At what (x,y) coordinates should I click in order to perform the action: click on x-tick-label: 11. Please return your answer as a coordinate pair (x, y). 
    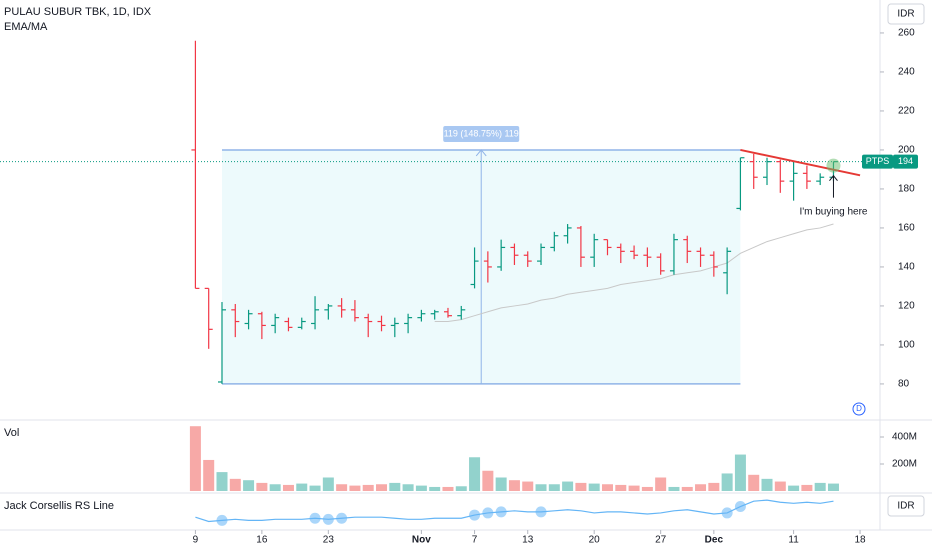
    Looking at the image, I should click on (793, 540).